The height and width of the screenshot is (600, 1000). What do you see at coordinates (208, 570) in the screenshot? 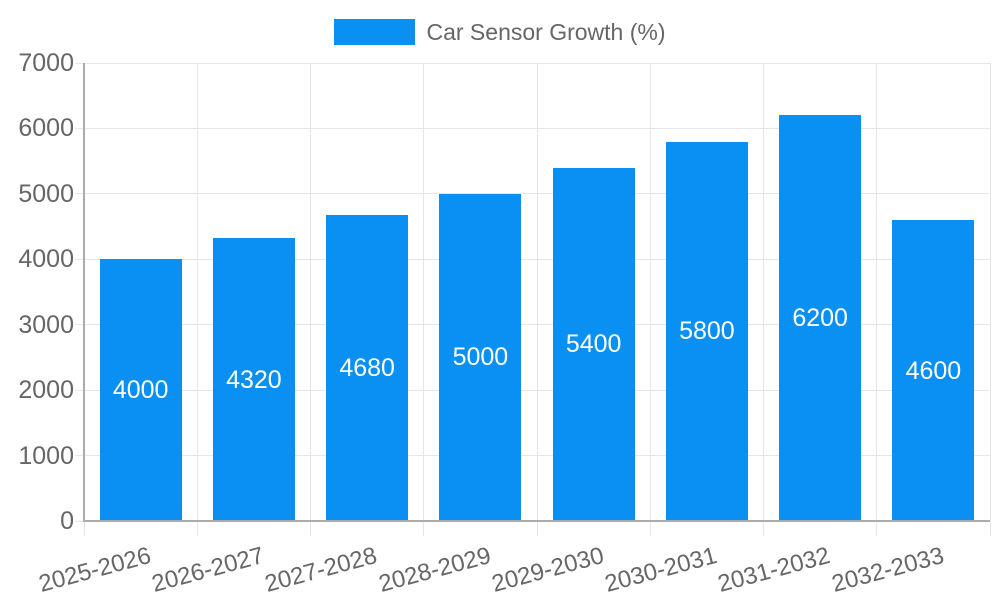
I see `x-tick-label: 2026-2027` at bounding box center [208, 570].